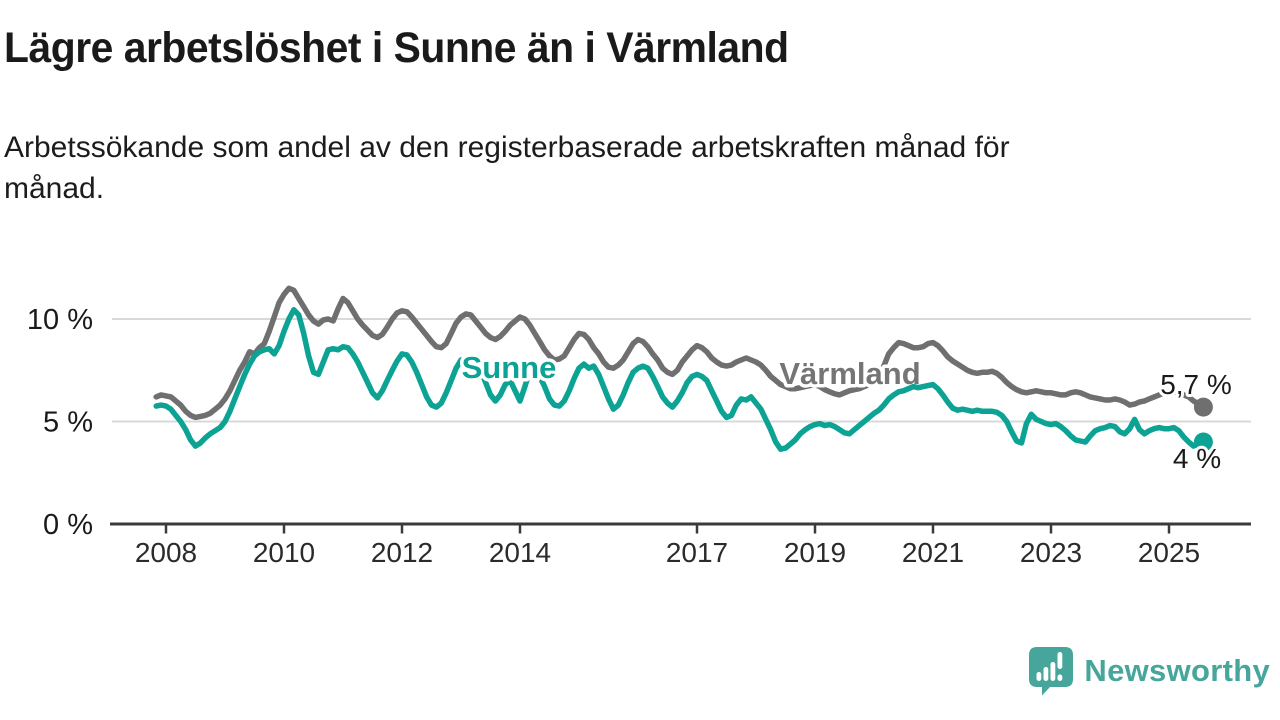 This screenshot has height=720, width=1280. Describe the element at coordinates (1177, 670) in the screenshot. I see `newsworthy-logo-text: Newsworthy` at that location.